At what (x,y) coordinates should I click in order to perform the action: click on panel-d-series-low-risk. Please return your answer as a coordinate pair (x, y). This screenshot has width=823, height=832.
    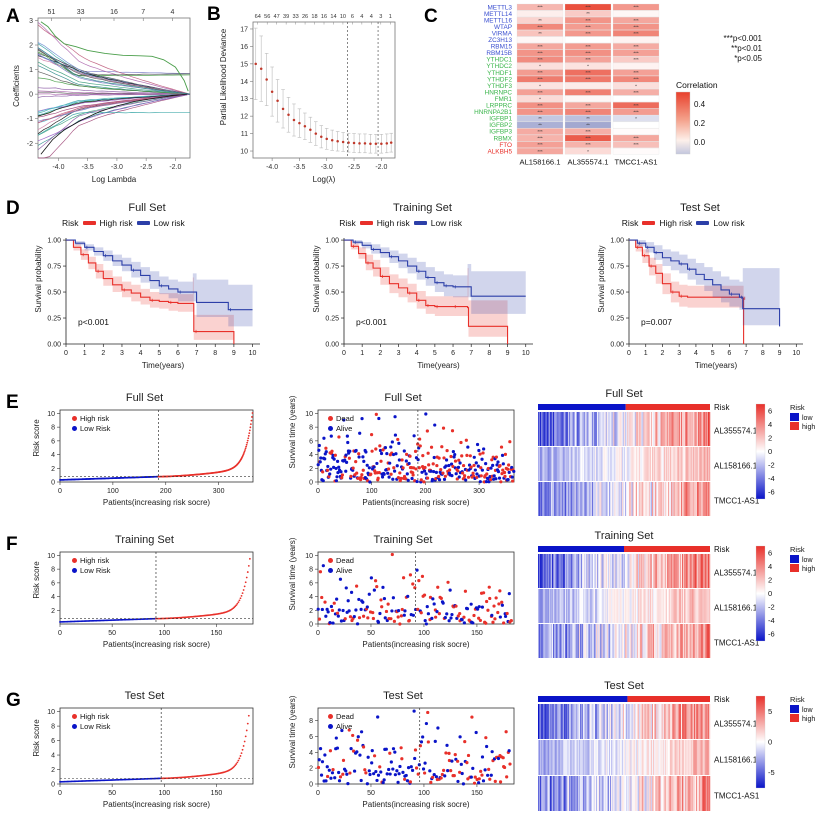
    Looking at the image, I should click on (705, 289).